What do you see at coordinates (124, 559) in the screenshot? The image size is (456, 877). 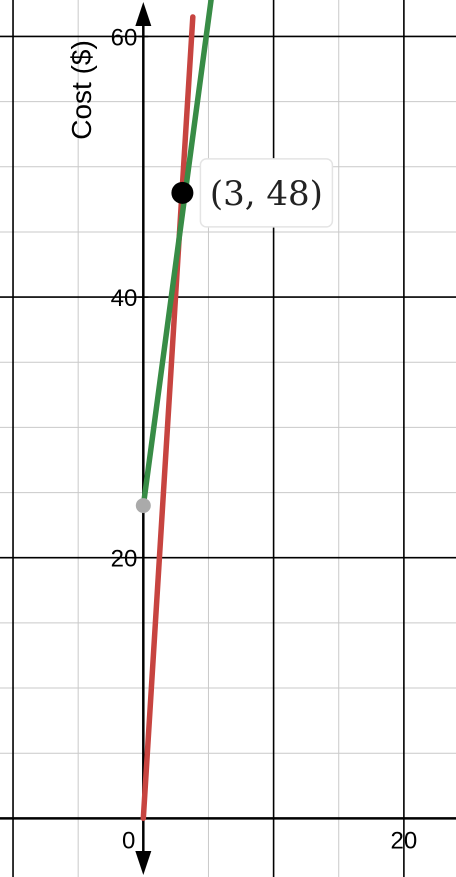 I see `y-tick-label: 20` at bounding box center [124, 559].